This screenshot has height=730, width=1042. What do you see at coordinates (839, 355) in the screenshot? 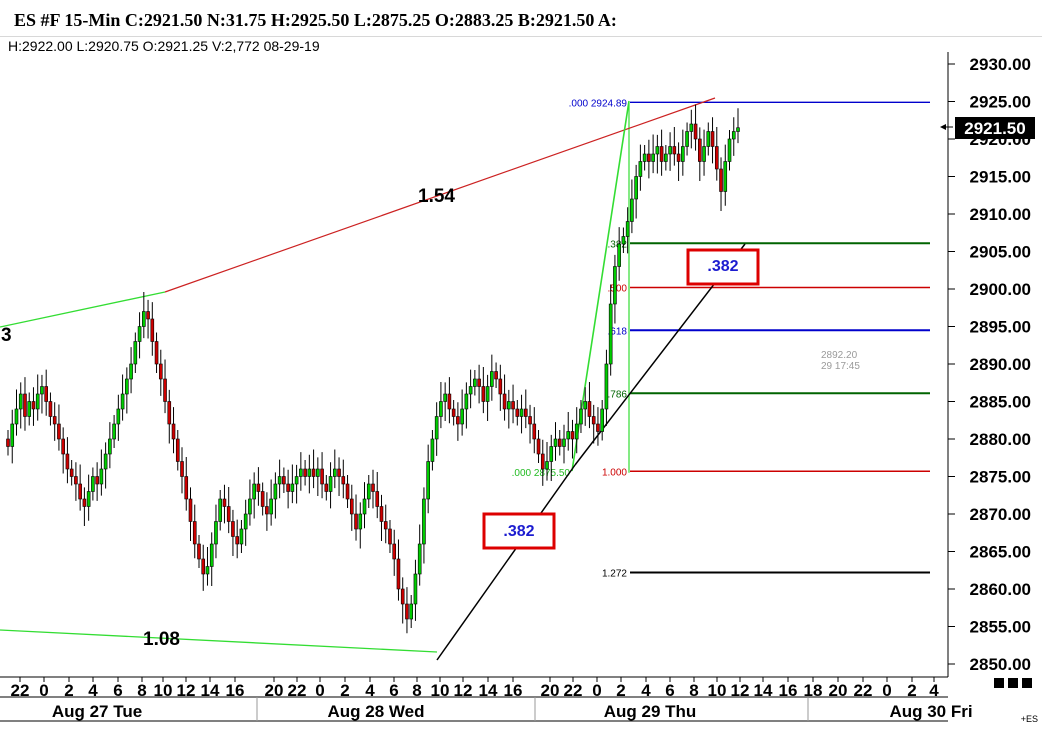
I see `cursor-price-readout: 2892.20` at bounding box center [839, 355].